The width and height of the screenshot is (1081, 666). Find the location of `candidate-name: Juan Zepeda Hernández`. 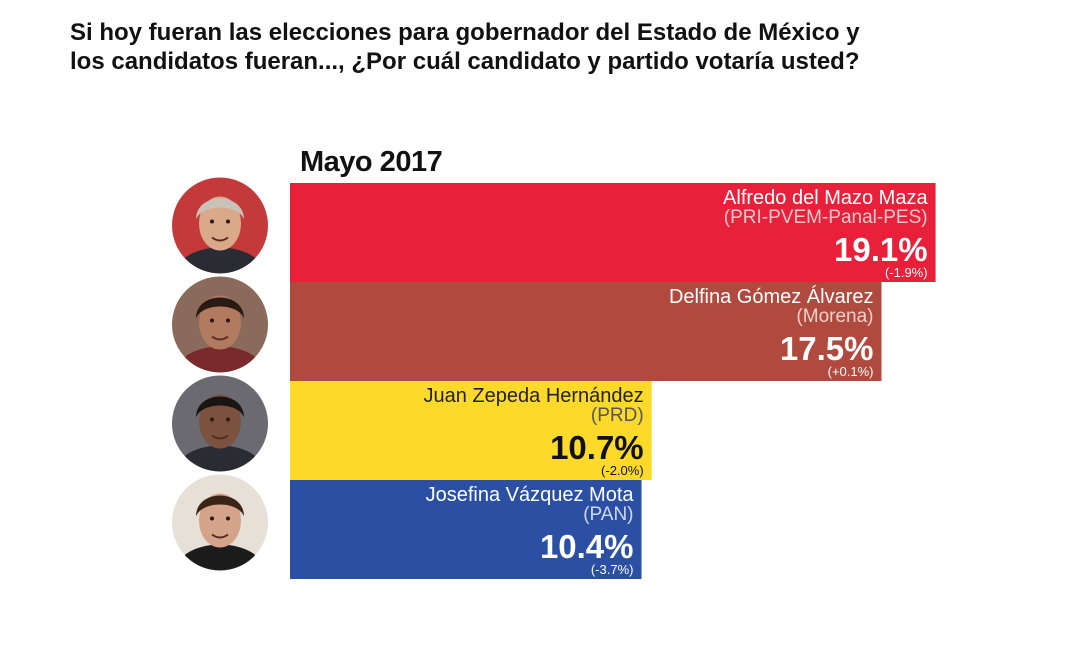

candidate-name: Juan Zepeda Hernández is located at coordinates (534, 396).